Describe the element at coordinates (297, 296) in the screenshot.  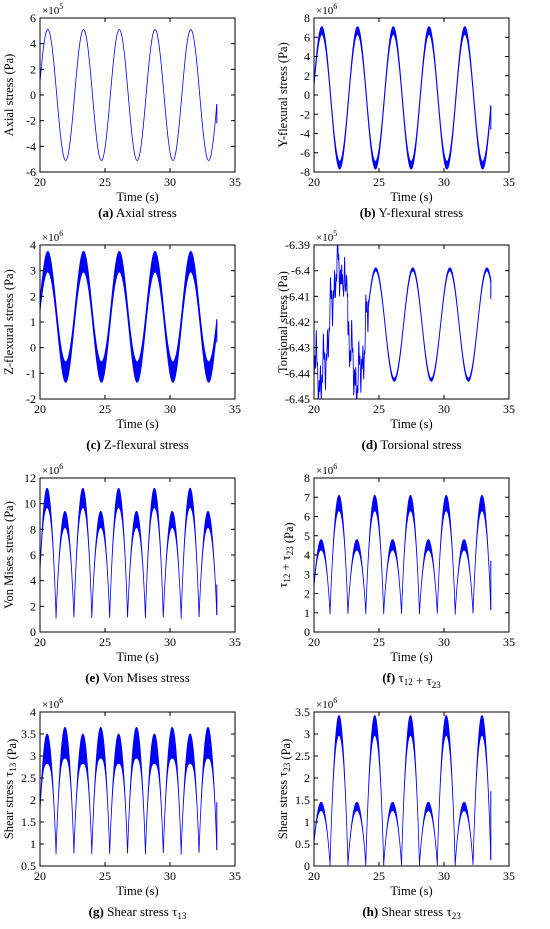
I see `y-tick-label: -6.41` at that location.